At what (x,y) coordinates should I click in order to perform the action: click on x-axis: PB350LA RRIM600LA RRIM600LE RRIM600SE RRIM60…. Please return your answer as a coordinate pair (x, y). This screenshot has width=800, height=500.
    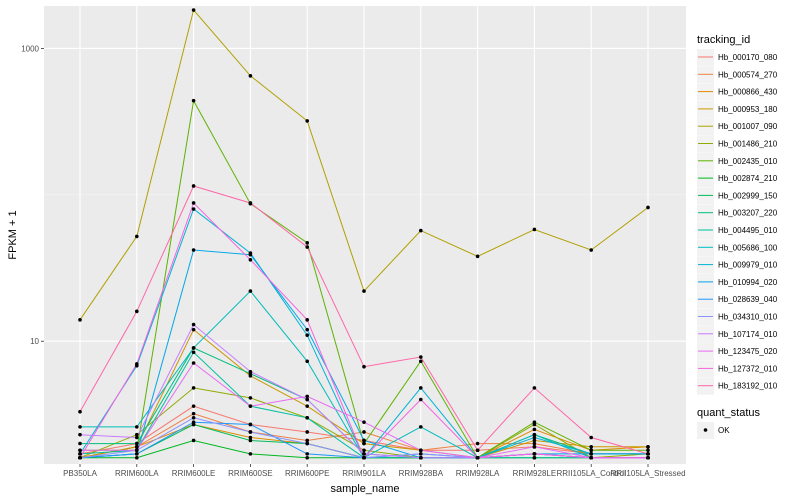
    Looking at the image, I should click on (374, 471).